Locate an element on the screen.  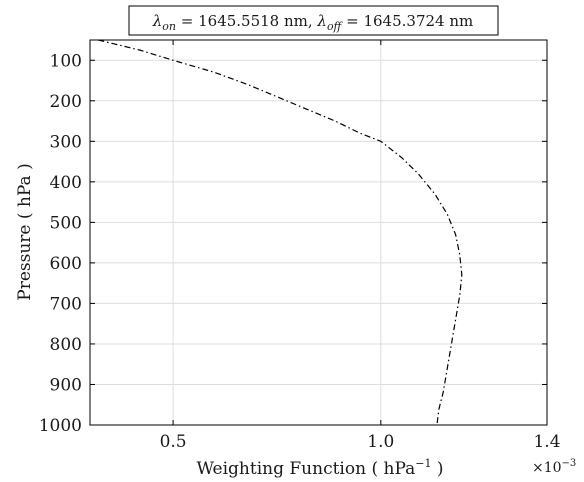
x-axis-label-text: Weighting Function ( hPa is located at coordinates (305, 469).